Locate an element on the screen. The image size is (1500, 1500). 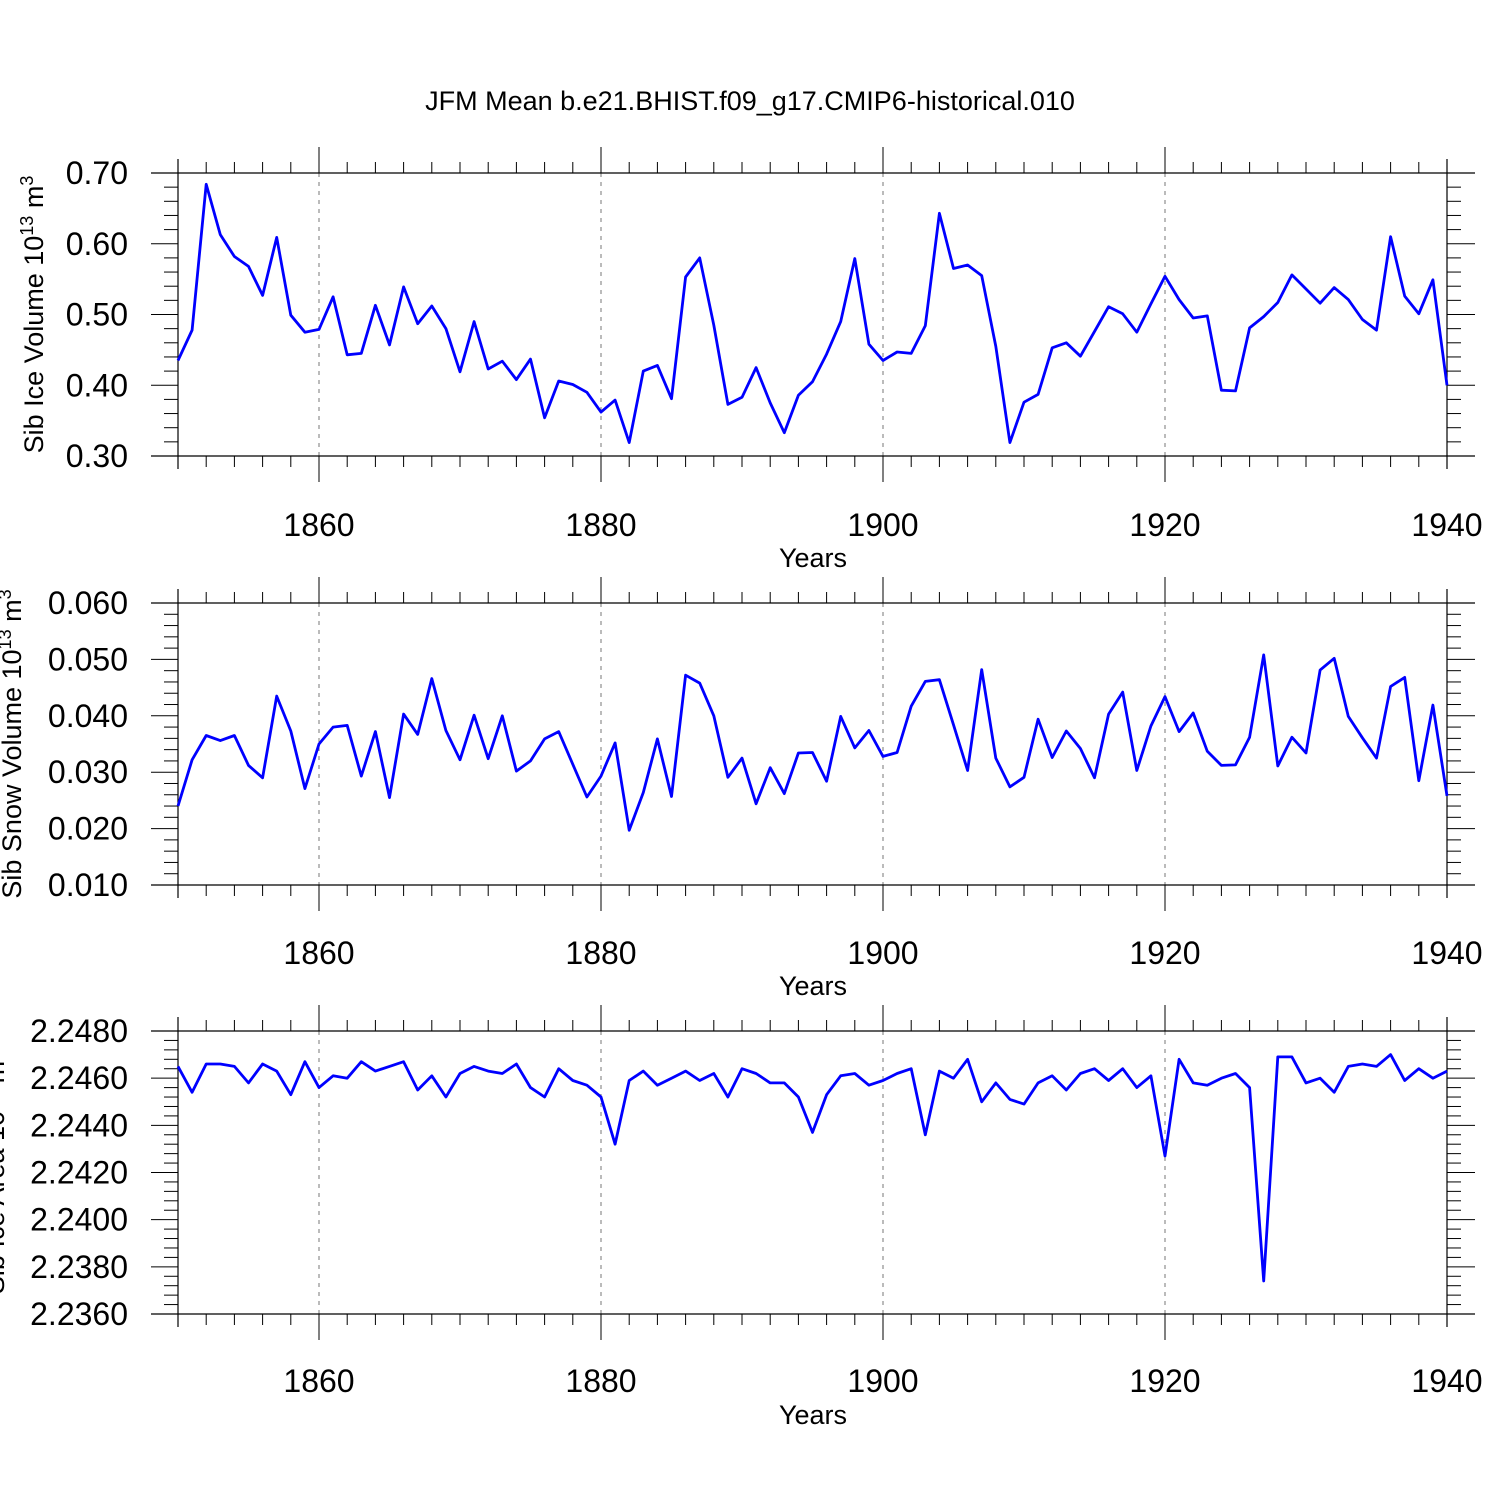
y-tick-label: 2.2440 is located at coordinates (79, 1125).